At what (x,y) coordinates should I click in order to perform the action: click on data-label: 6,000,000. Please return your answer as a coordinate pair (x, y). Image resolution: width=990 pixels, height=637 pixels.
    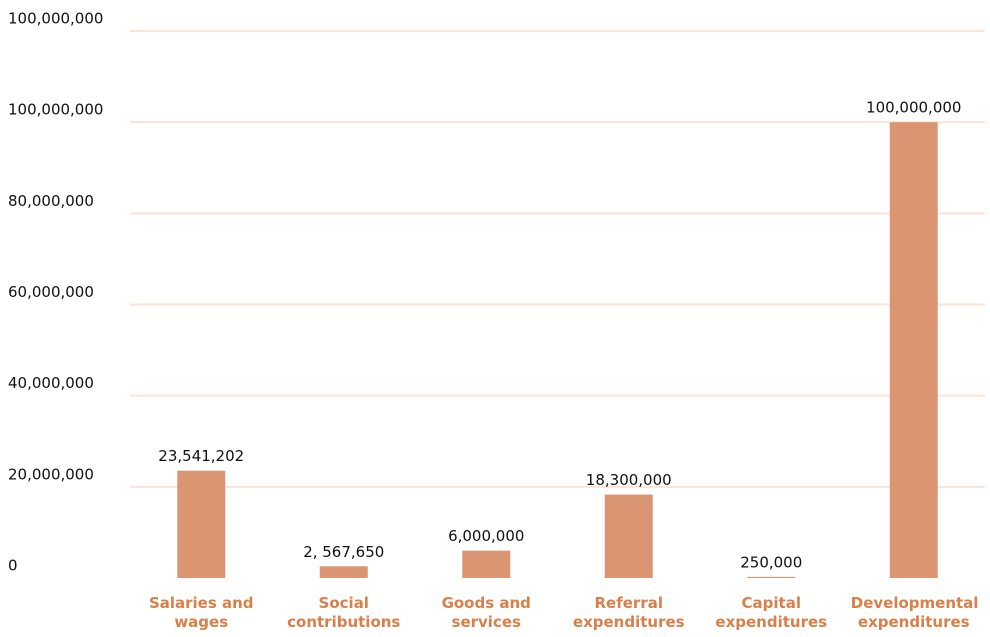
    Looking at the image, I should click on (486, 536).